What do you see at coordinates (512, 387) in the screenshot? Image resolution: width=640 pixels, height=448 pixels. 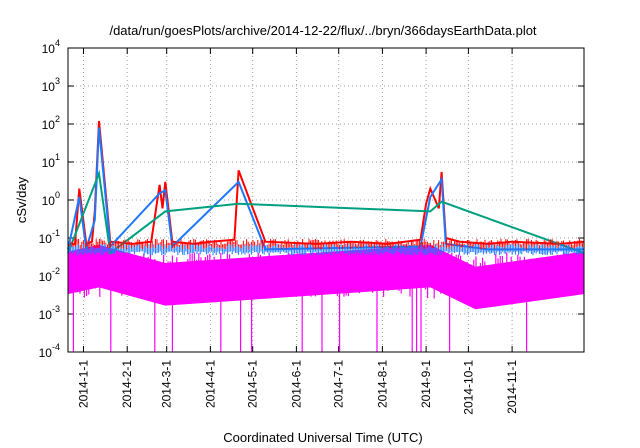 I see `x-tick-label: 2014-11-1` at bounding box center [512, 387].